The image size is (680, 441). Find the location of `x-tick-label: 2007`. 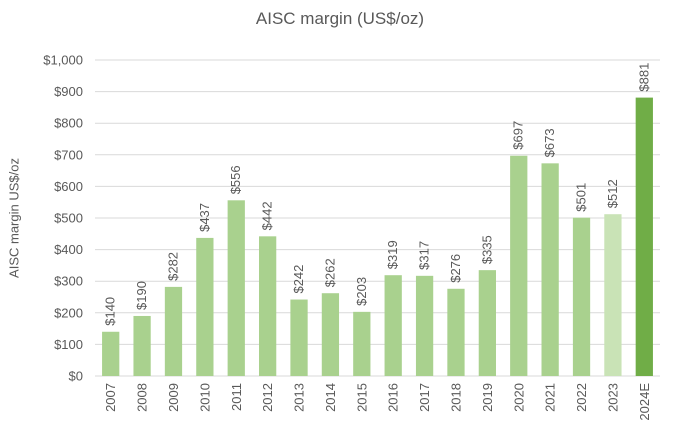

x-tick-label: 2007 is located at coordinates (110, 397).